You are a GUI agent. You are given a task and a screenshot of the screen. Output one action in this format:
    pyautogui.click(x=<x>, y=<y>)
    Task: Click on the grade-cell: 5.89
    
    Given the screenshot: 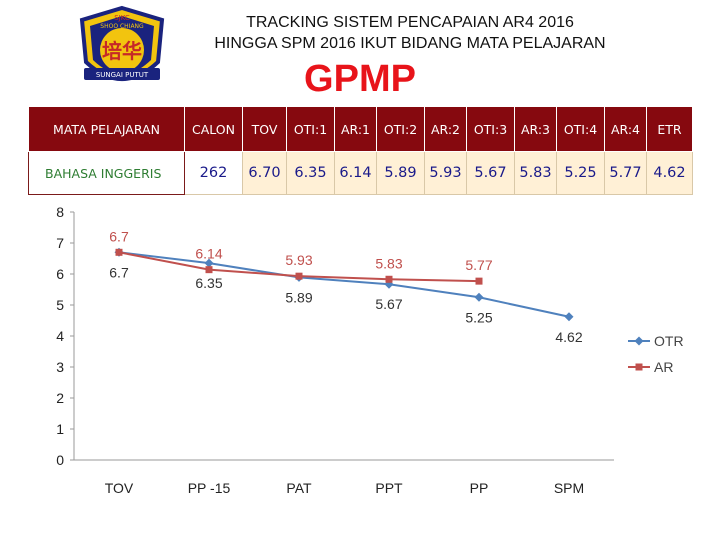 What is the action you would take?
    pyautogui.click(x=400, y=173)
    